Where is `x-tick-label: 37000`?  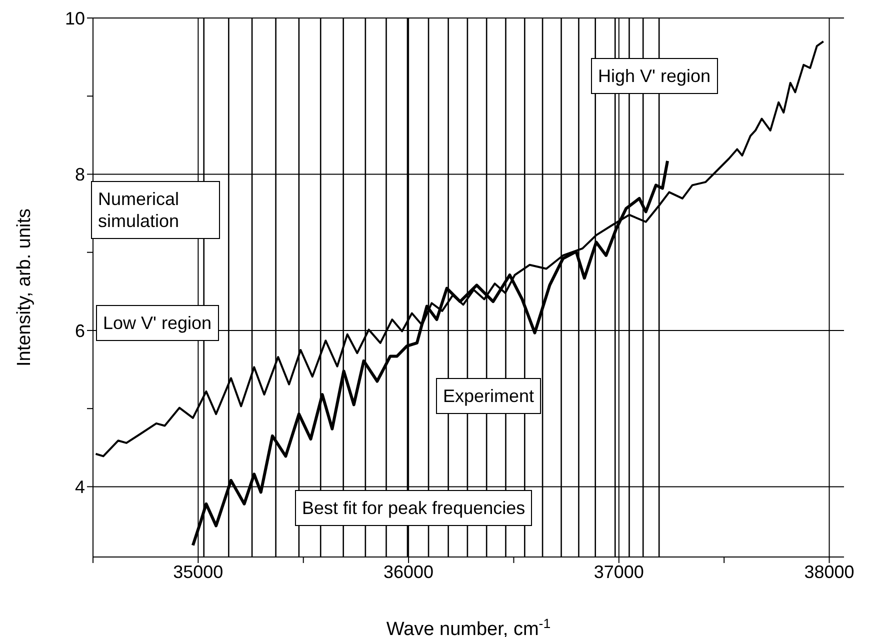
x-tick-label: 37000 is located at coordinates (619, 572).